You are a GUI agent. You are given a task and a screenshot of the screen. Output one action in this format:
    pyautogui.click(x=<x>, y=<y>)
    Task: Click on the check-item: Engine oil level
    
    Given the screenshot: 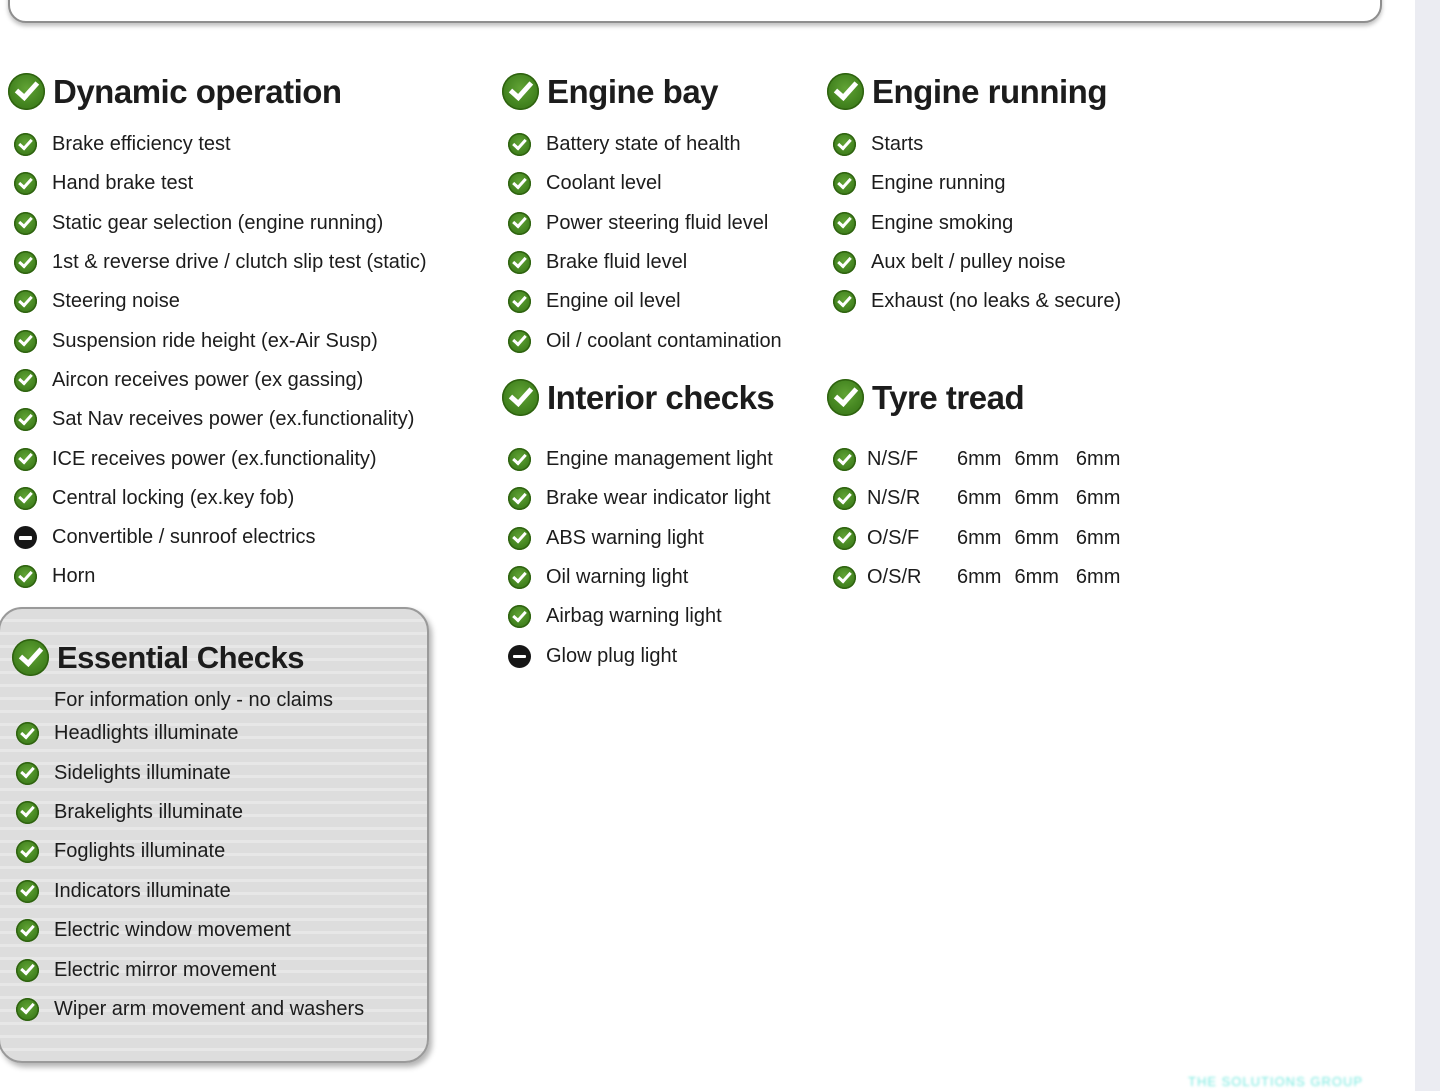 What is the action you would take?
    pyautogui.click(x=642, y=301)
    